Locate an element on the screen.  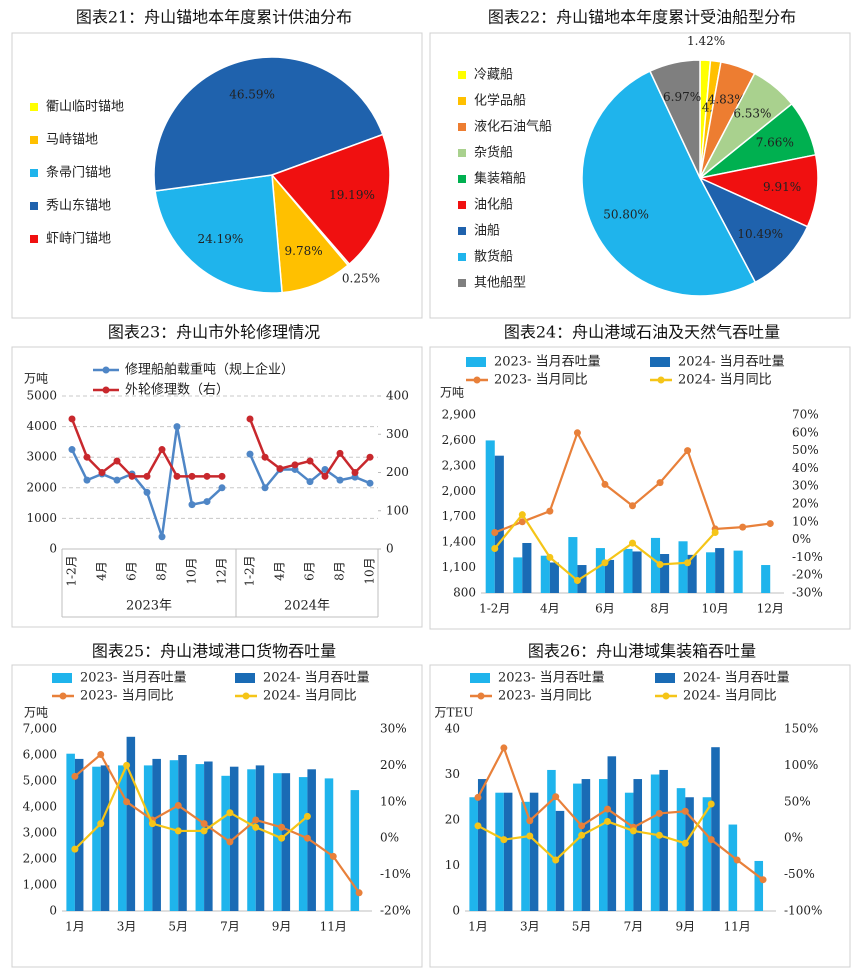
y2-tick-label: 30% is located at coordinates (393, 729).